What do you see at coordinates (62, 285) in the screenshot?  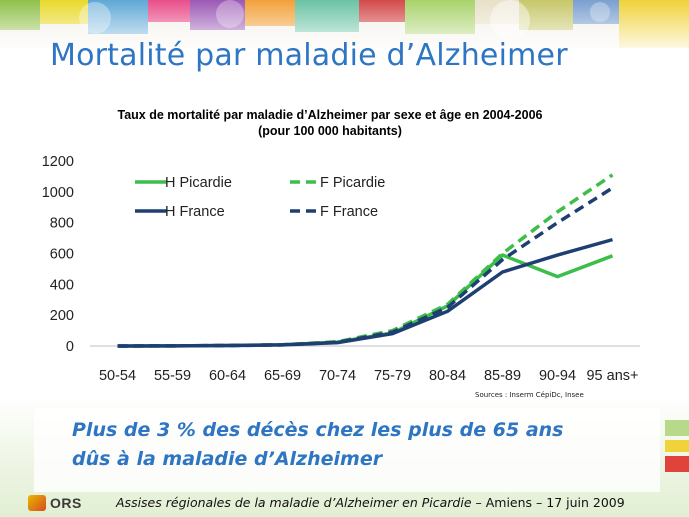 I see `y-tick-label: 400` at bounding box center [62, 285].